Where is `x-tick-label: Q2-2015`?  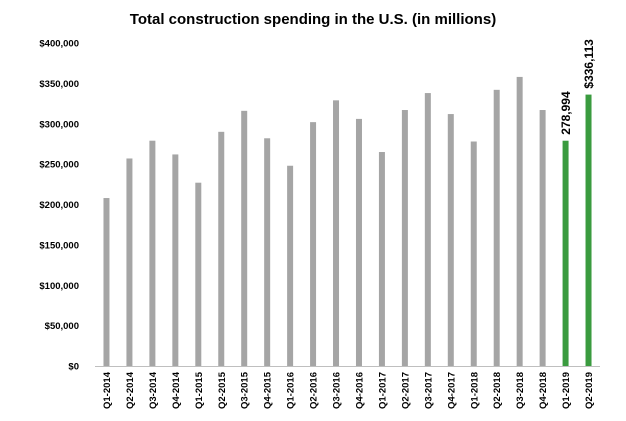
x-tick-label: Q2-2015 is located at coordinates (222, 390).